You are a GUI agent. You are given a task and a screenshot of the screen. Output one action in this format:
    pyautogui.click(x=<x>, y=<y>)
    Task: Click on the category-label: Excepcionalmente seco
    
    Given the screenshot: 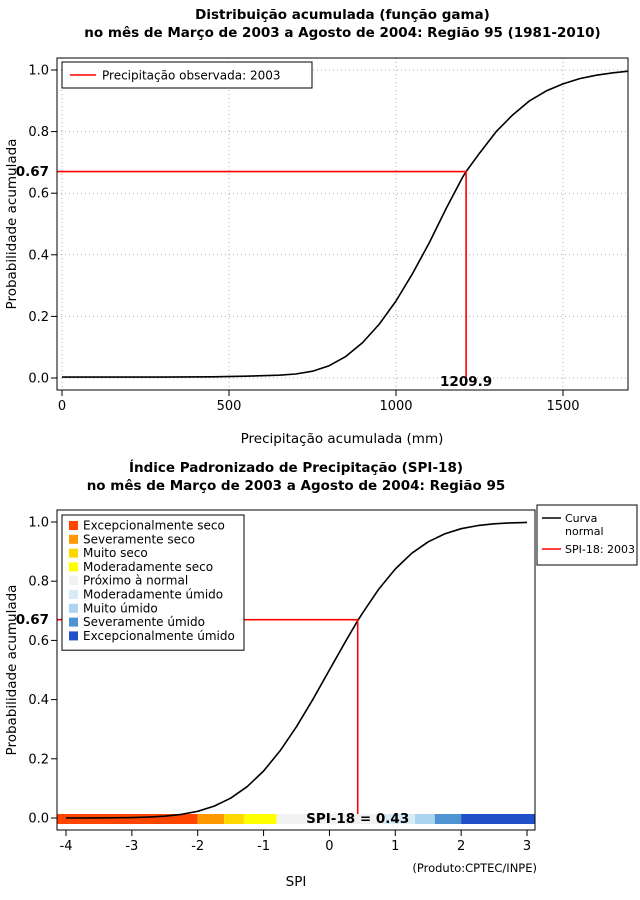 What is the action you would take?
    pyautogui.click(x=154, y=526)
    